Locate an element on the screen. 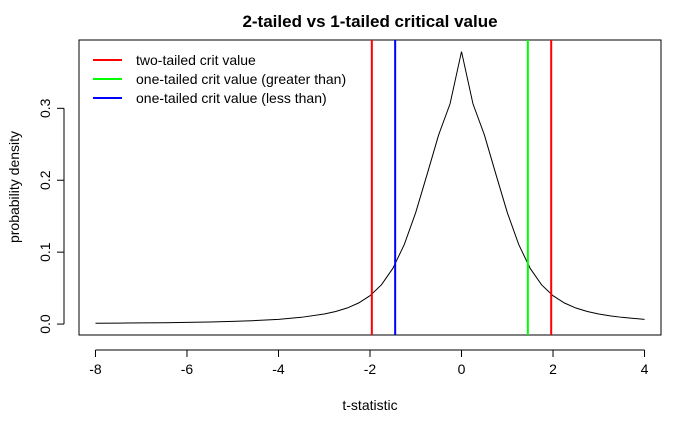 The image size is (700, 432). y-tick-label: 0.3 is located at coordinates (45, 108).